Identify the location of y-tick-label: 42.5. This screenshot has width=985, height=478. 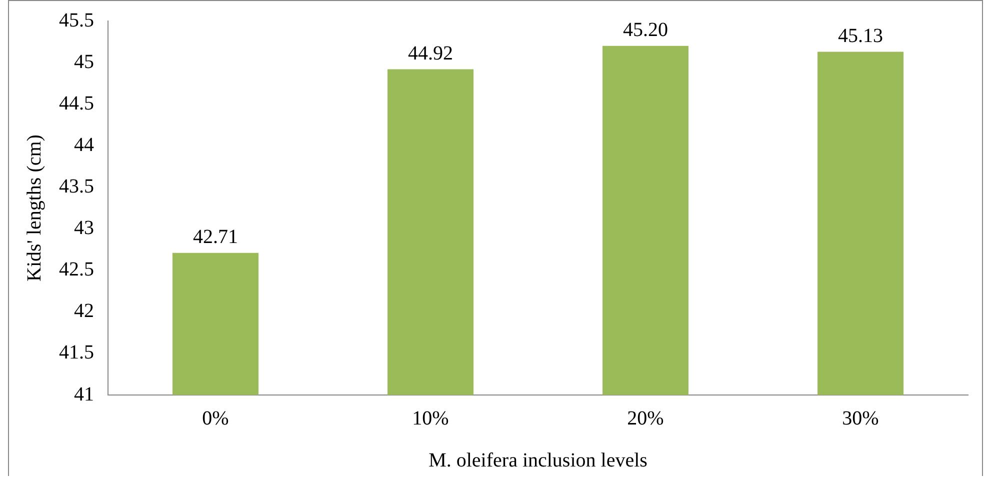
(76, 269).